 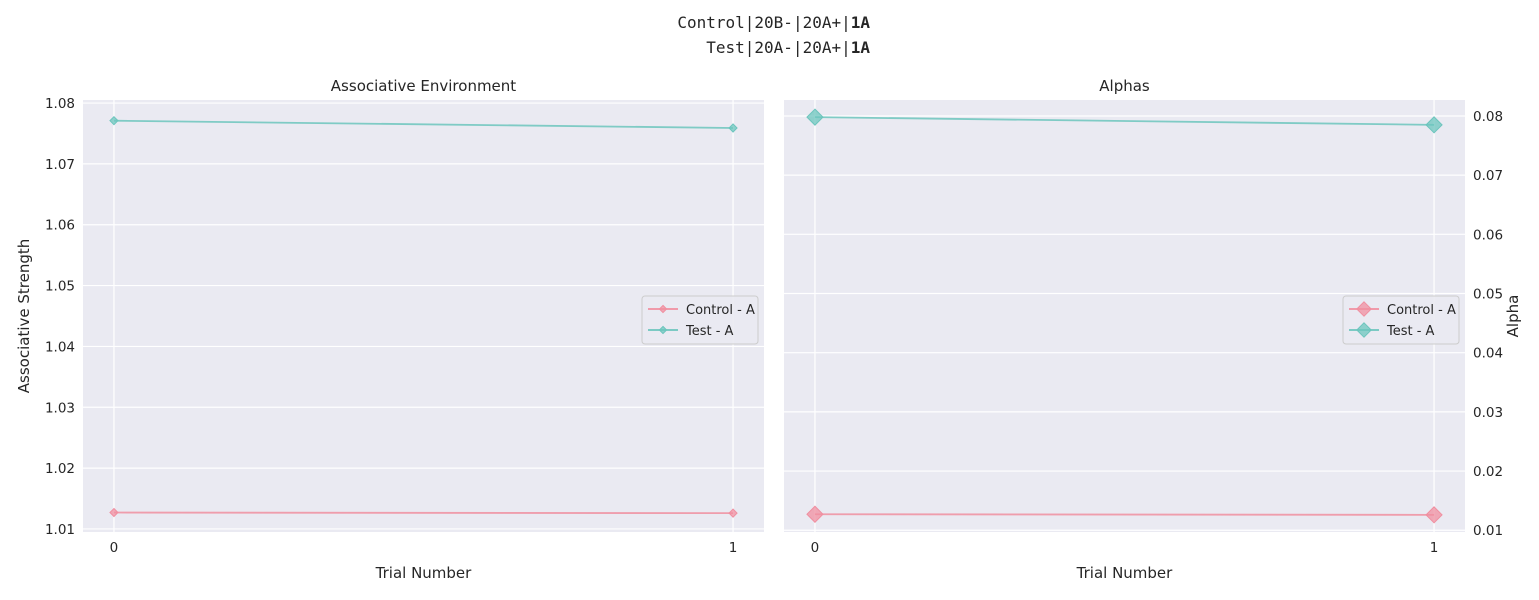 I want to click on y-tick-label: 1.05, so click(x=60, y=287).